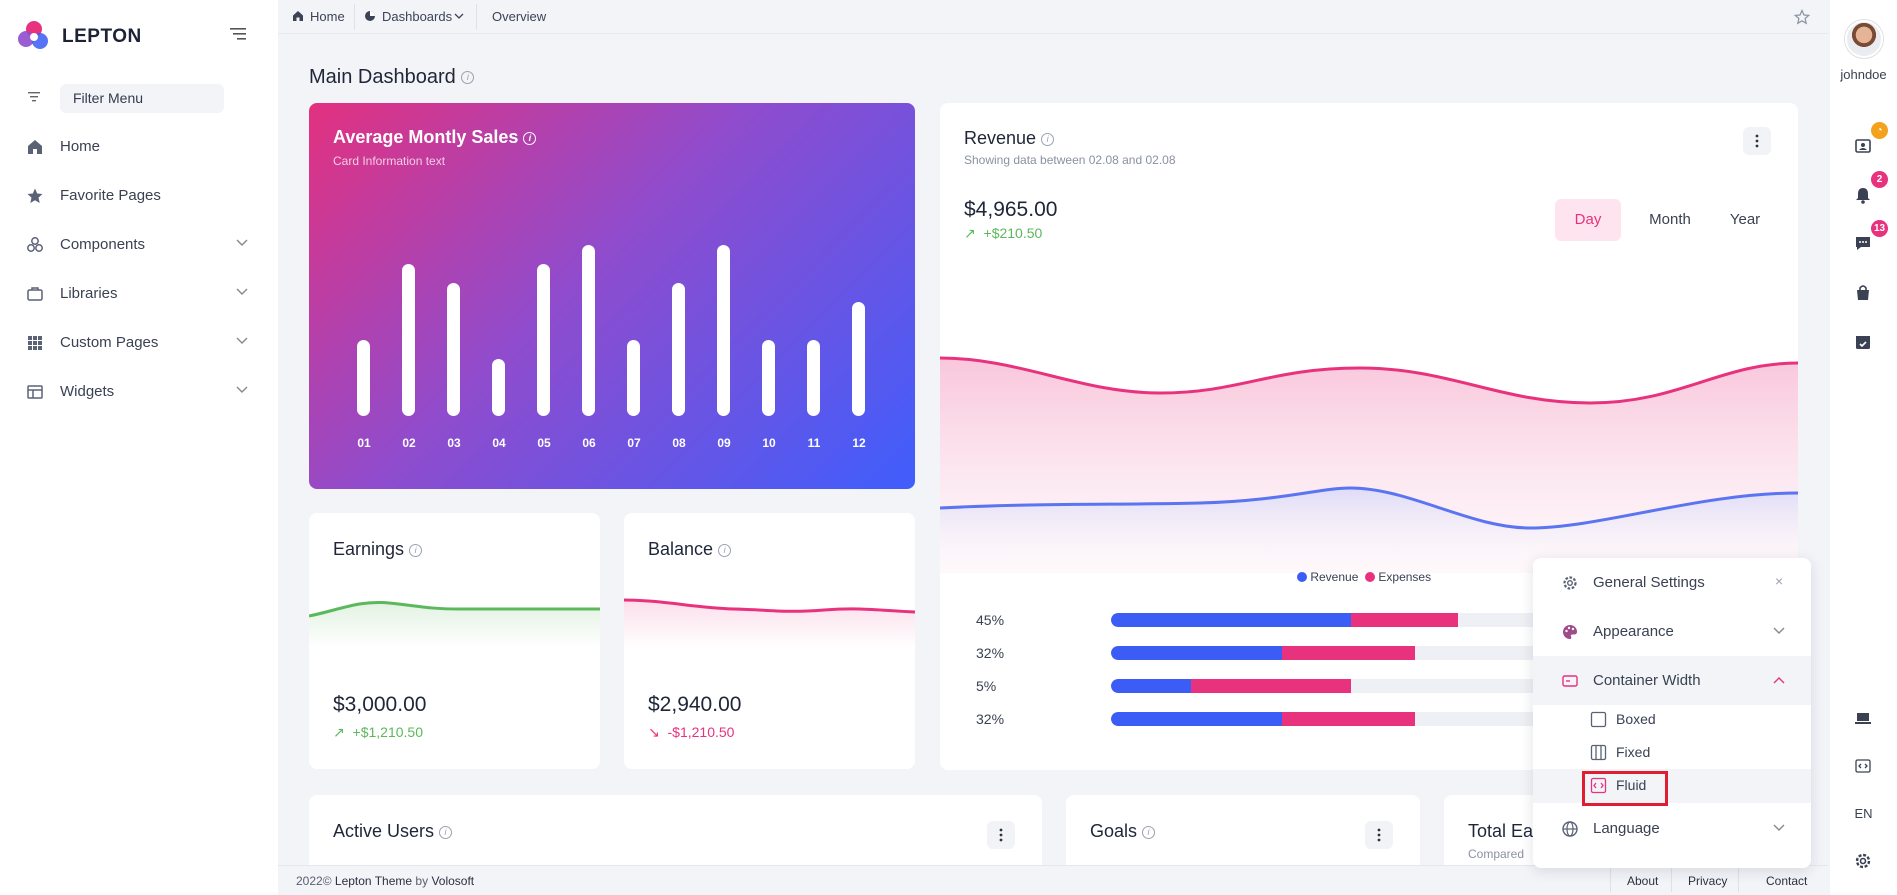  What do you see at coordinates (1863, 813) in the screenshot?
I see `language-switch: EN` at bounding box center [1863, 813].